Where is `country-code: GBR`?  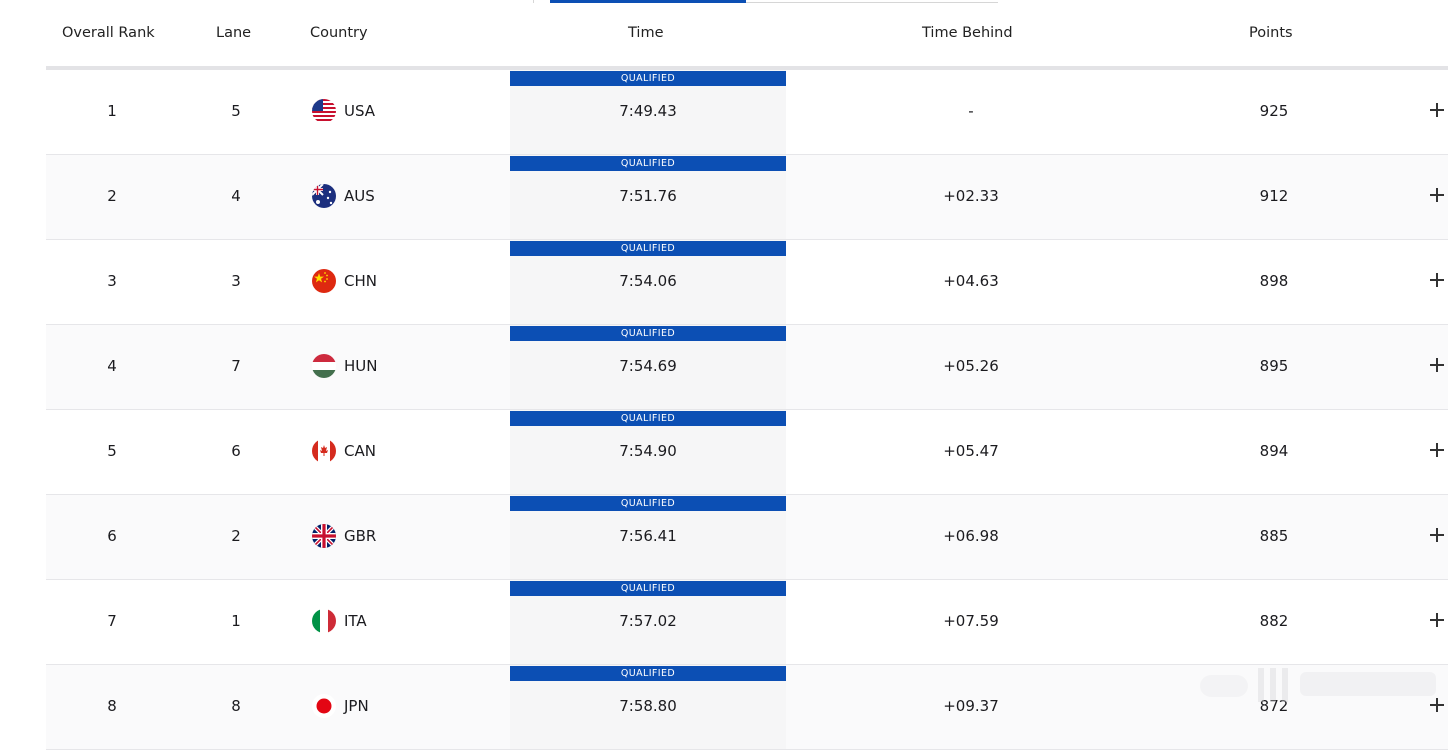 country-code: GBR is located at coordinates (360, 536).